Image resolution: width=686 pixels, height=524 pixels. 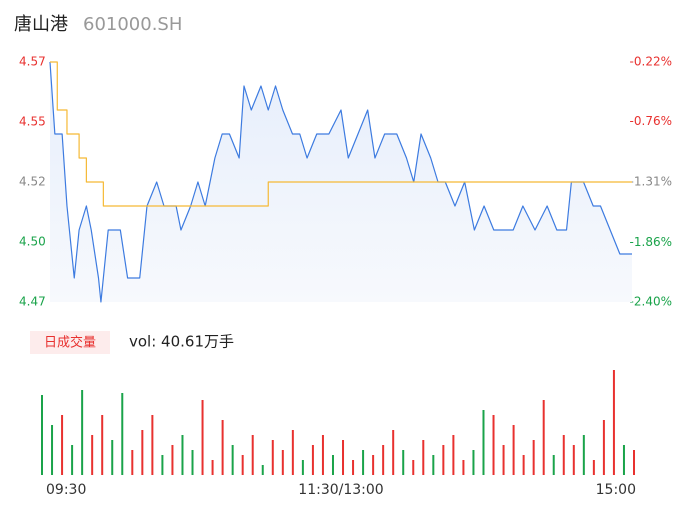 I want to click on y-tick-label: 4.50, so click(x=32, y=242).